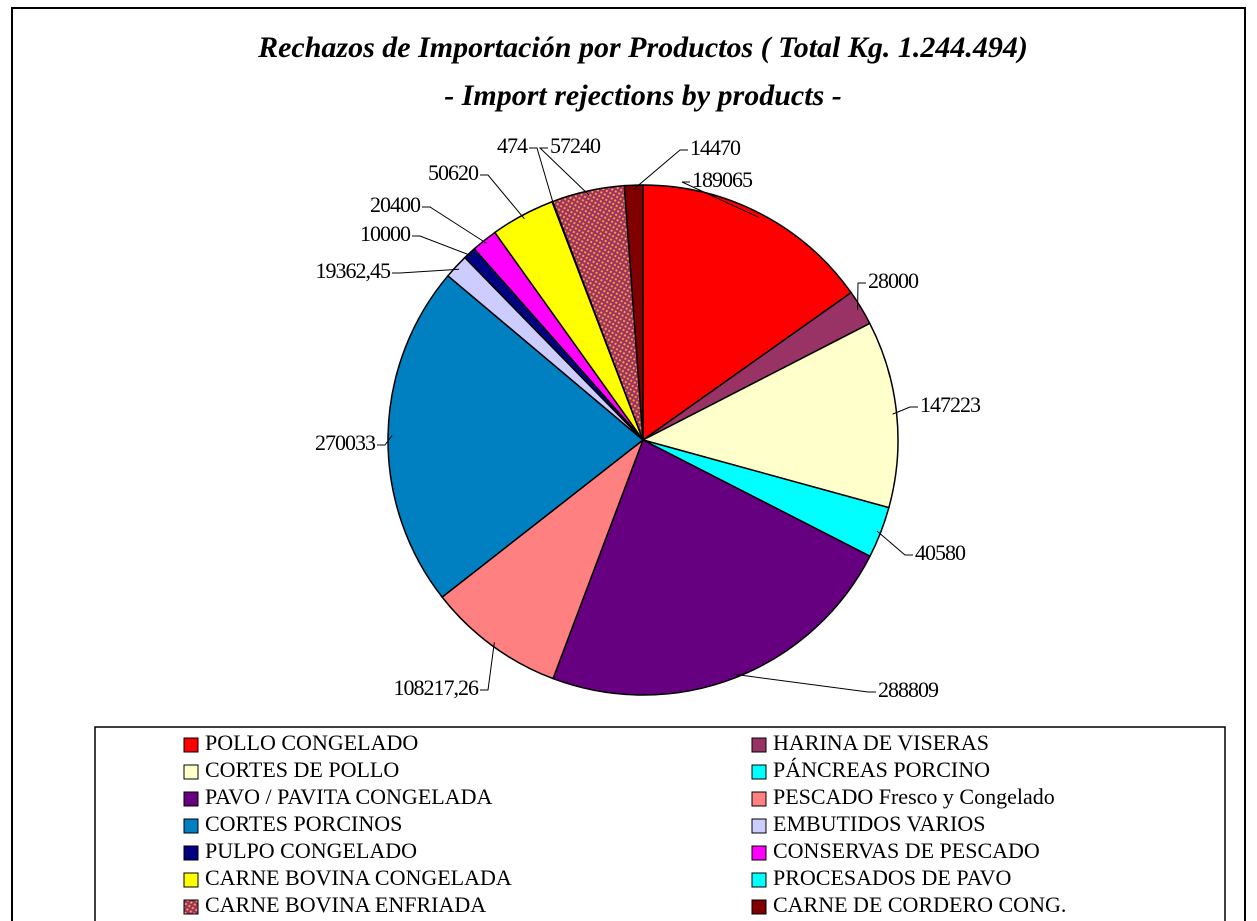 This screenshot has width=1257, height=921. I want to click on legend-label: PÁNCREAS PORCINO, so click(881, 769).